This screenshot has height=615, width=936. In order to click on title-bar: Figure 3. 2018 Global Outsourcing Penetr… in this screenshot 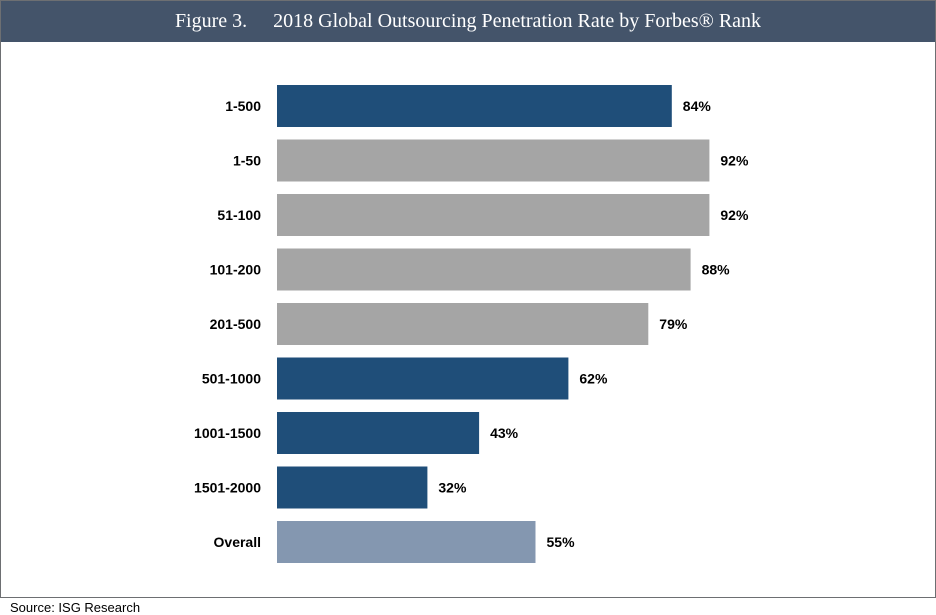, I will do `click(468, 21)`.